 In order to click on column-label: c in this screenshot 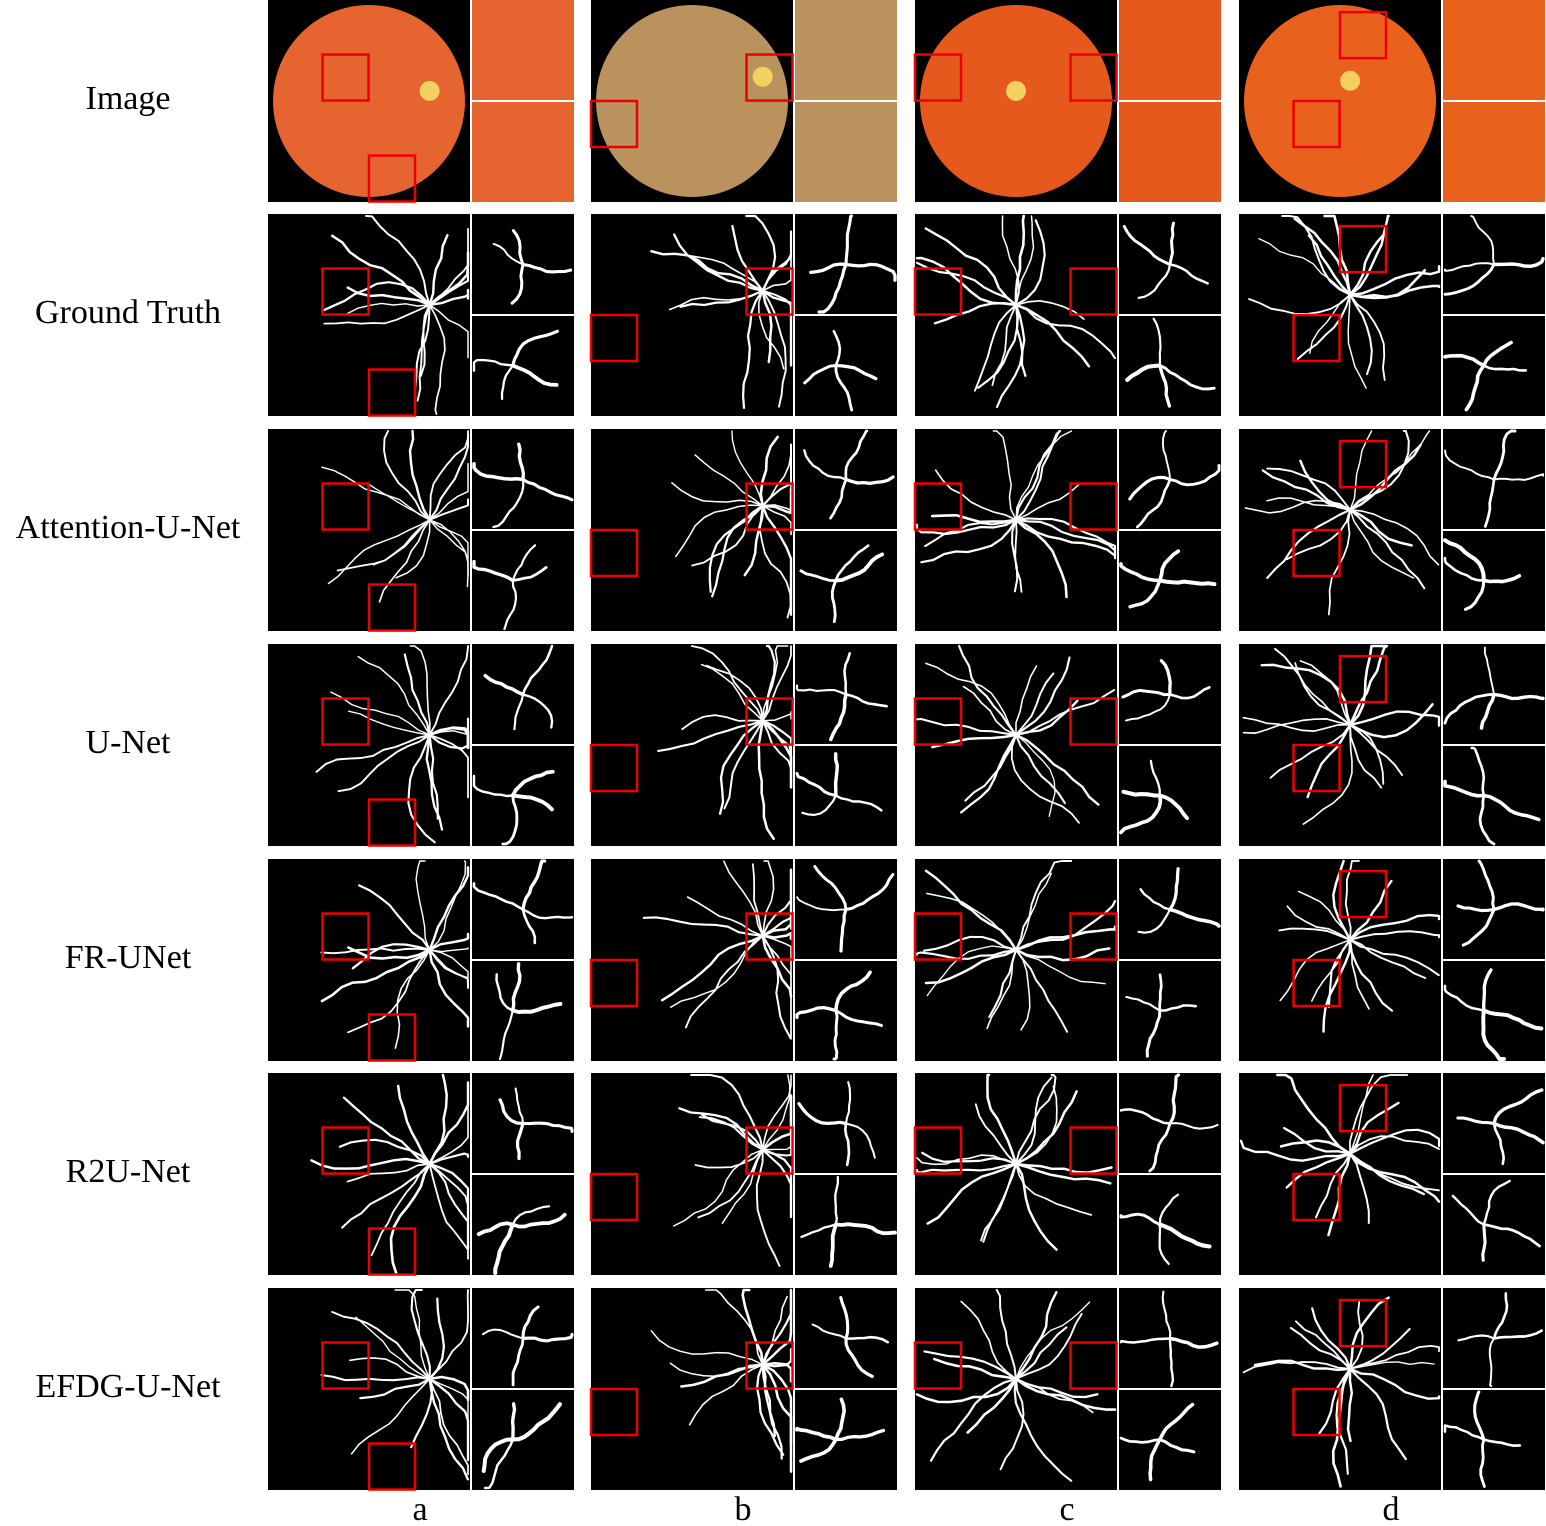, I will do `click(1066, 1508)`.